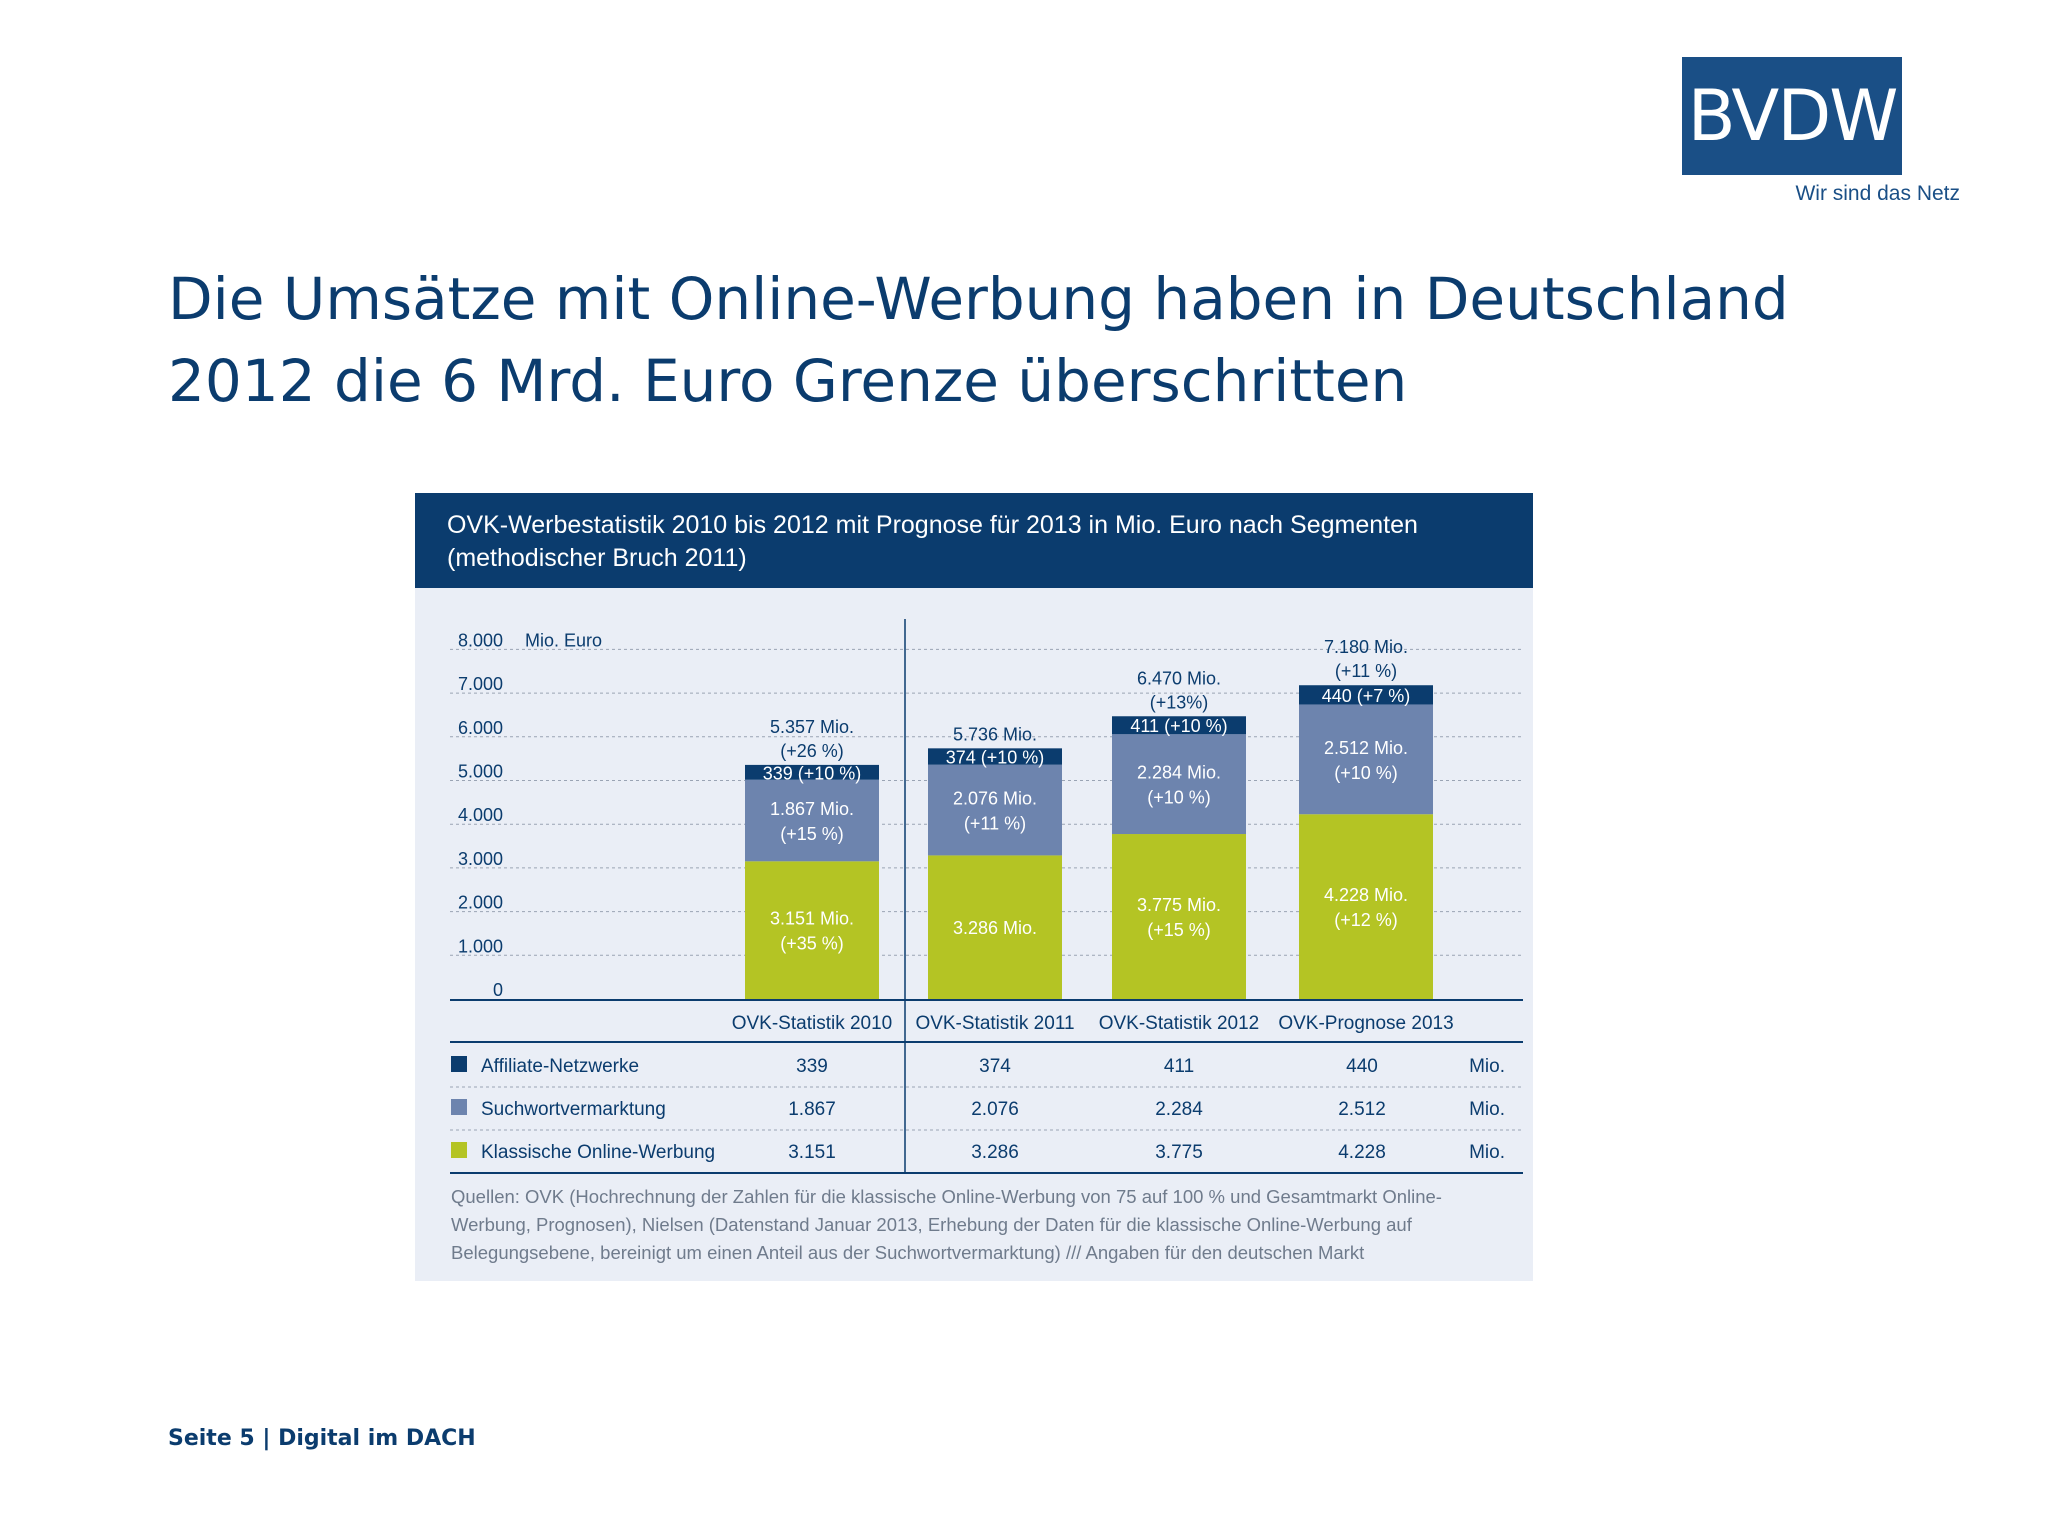  What do you see at coordinates (812, 809) in the screenshot?
I see `bar-segment-label: 1.867 Mio.` at bounding box center [812, 809].